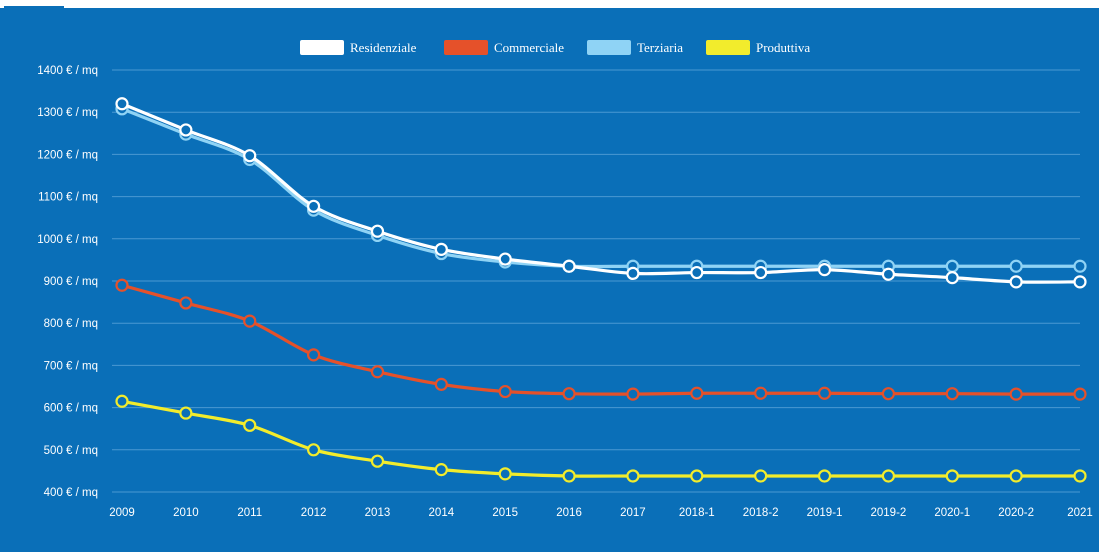 The width and height of the screenshot is (1099, 557). I want to click on y-tick-label: 800 € / mq, so click(71, 324).